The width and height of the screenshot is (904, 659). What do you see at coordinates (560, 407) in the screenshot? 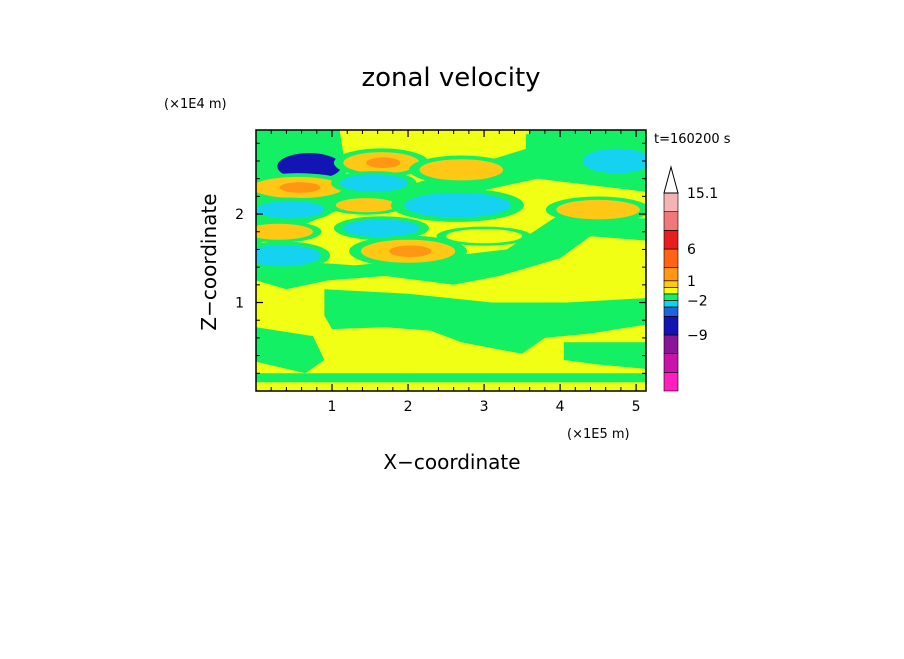
I see `x-tick-label-3: 4` at bounding box center [560, 407].